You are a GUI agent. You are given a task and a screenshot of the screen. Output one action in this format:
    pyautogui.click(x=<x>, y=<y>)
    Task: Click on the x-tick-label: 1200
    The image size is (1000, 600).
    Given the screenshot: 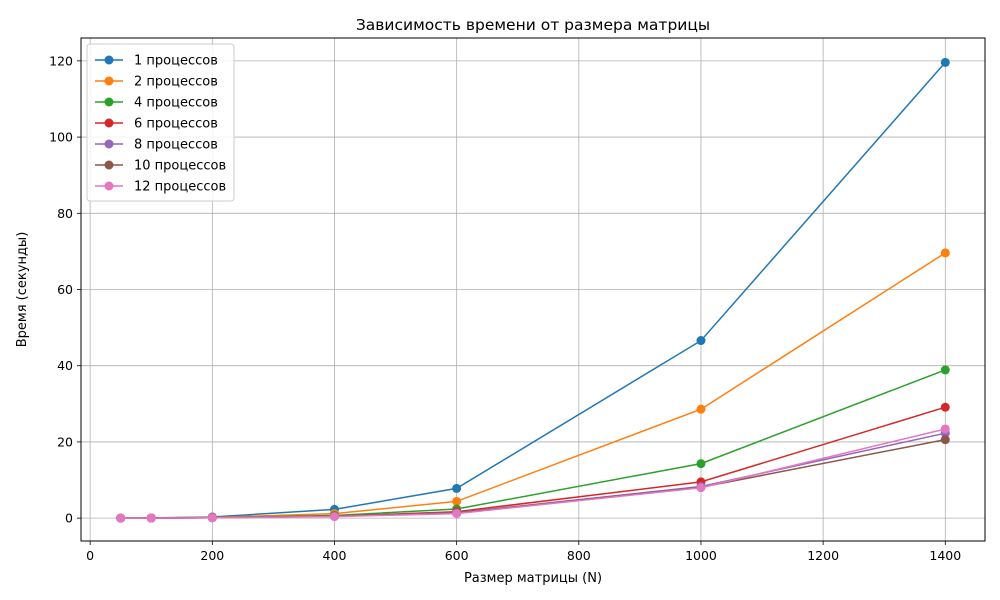 What is the action you would take?
    pyautogui.click(x=823, y=555)
    